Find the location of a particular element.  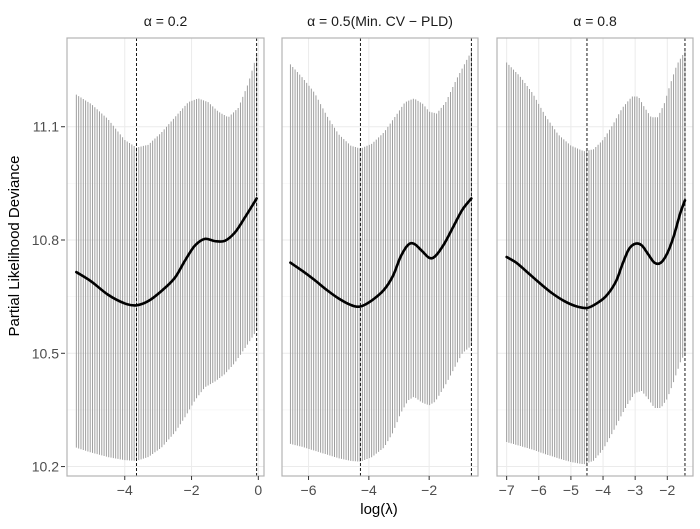

panel-title: α = 0.5(Min. CV − PLD) is located at coordinates (380, 21).